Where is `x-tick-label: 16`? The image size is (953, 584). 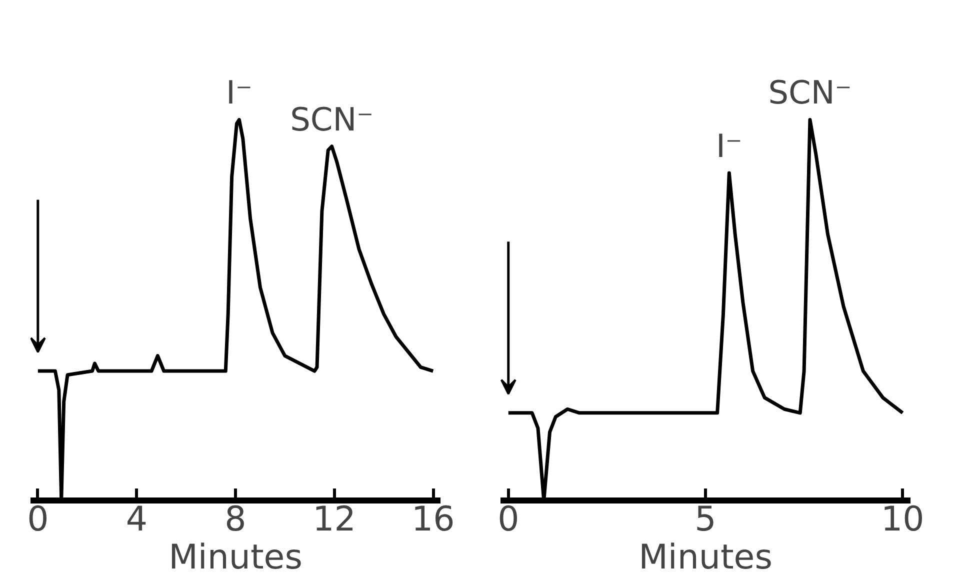
x-tick-label: 16 is located at coordinates (433, 520).